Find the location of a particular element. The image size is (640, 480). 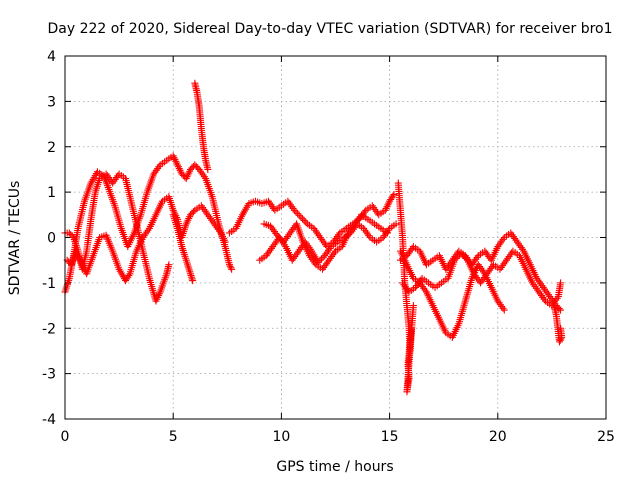

x-tick-label: 25 is located at coordinates (606, 437).